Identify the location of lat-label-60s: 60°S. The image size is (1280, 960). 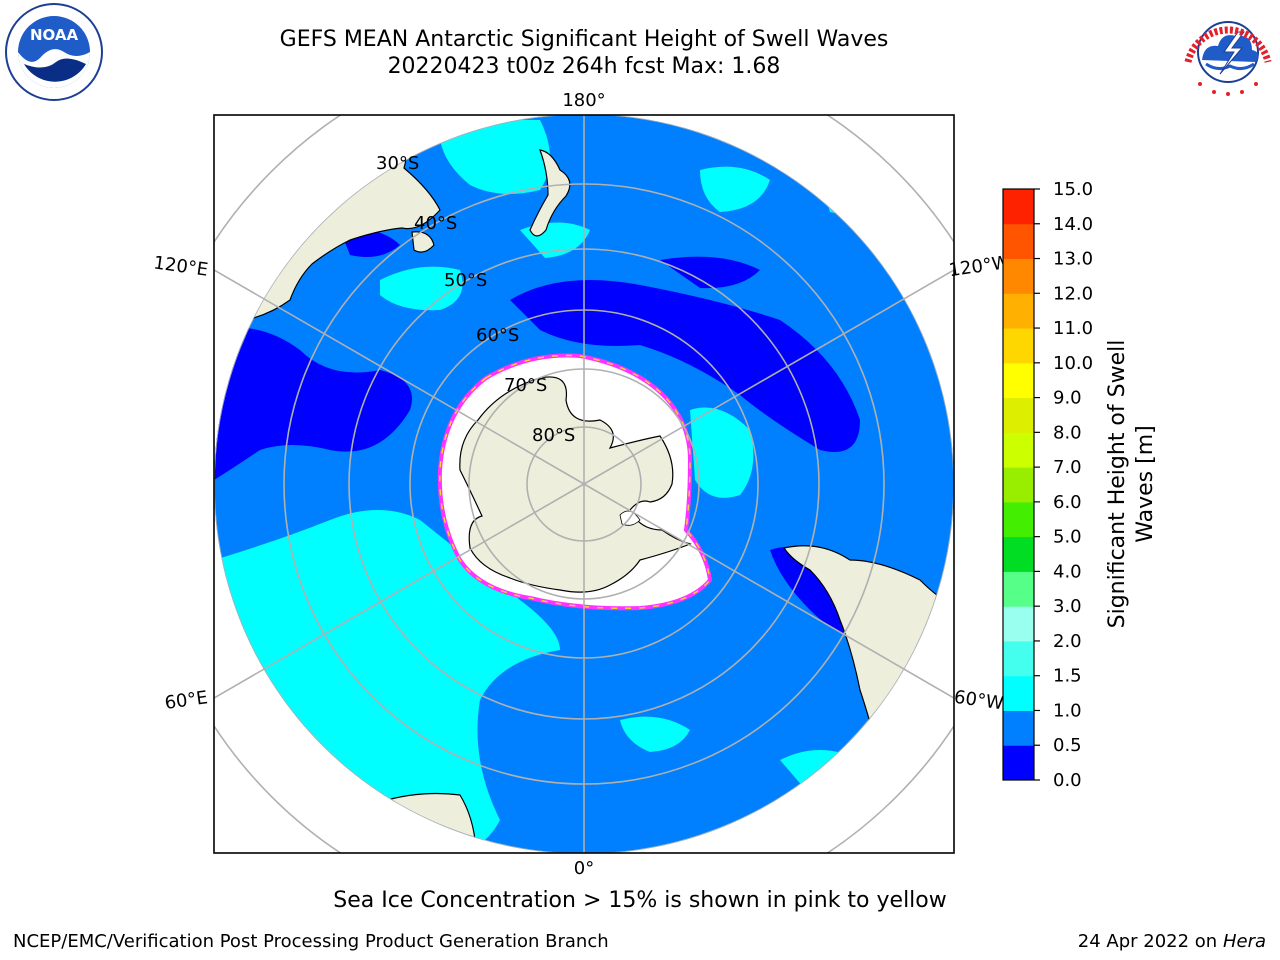
(497, 335).